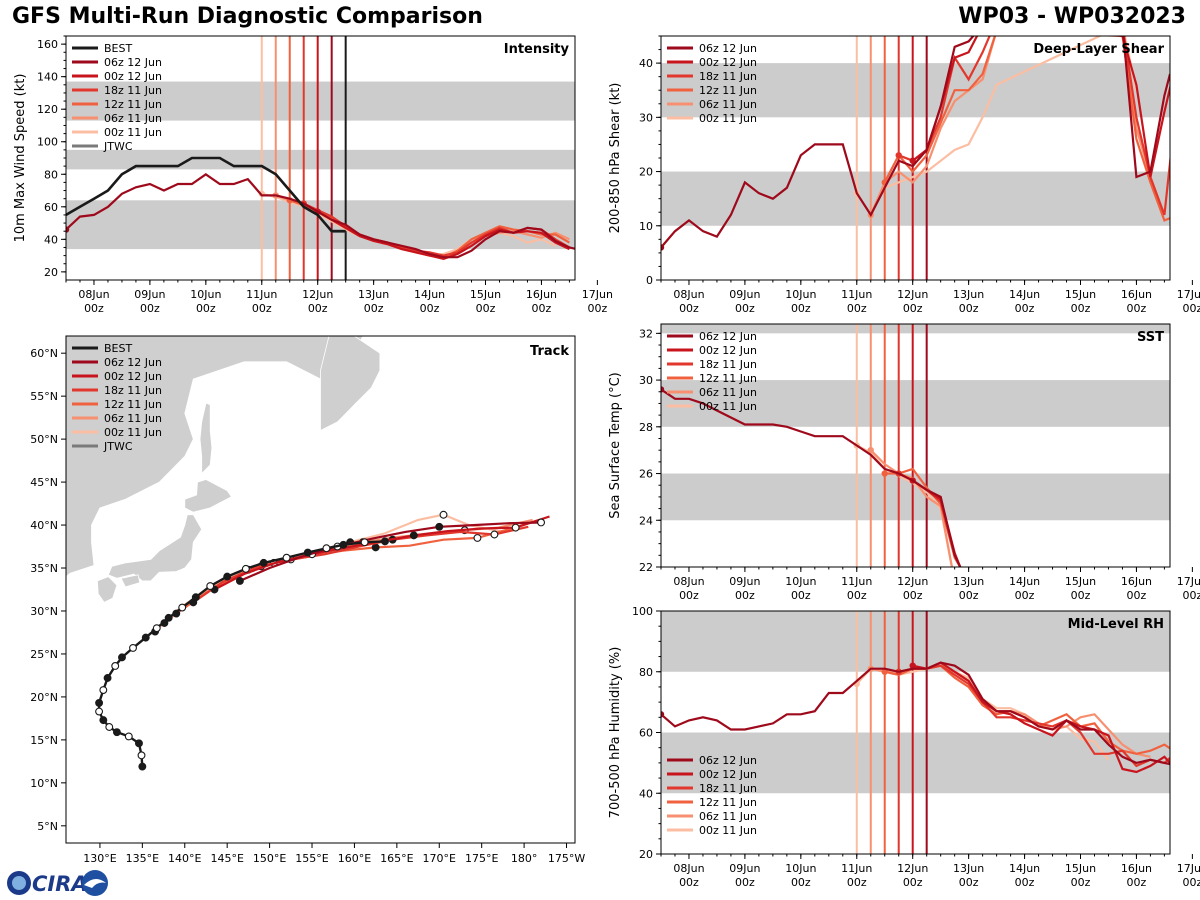  What do you see at coordinates (646, 520) in the screenshot?
I see `y-tick-label: 24` at bounding box center [646, 520].